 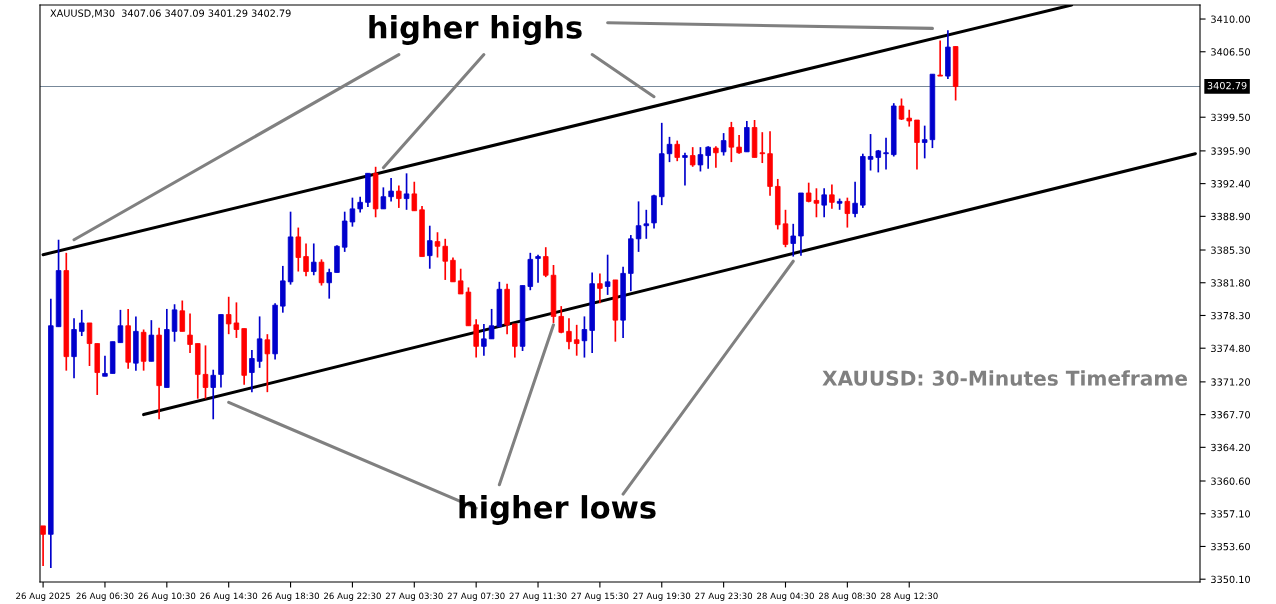 What do you see at coordinates (847, 596) in the screenshot?
I see `x-tick-label: 28 Aug 08:30` at bounding box center [847, 596].